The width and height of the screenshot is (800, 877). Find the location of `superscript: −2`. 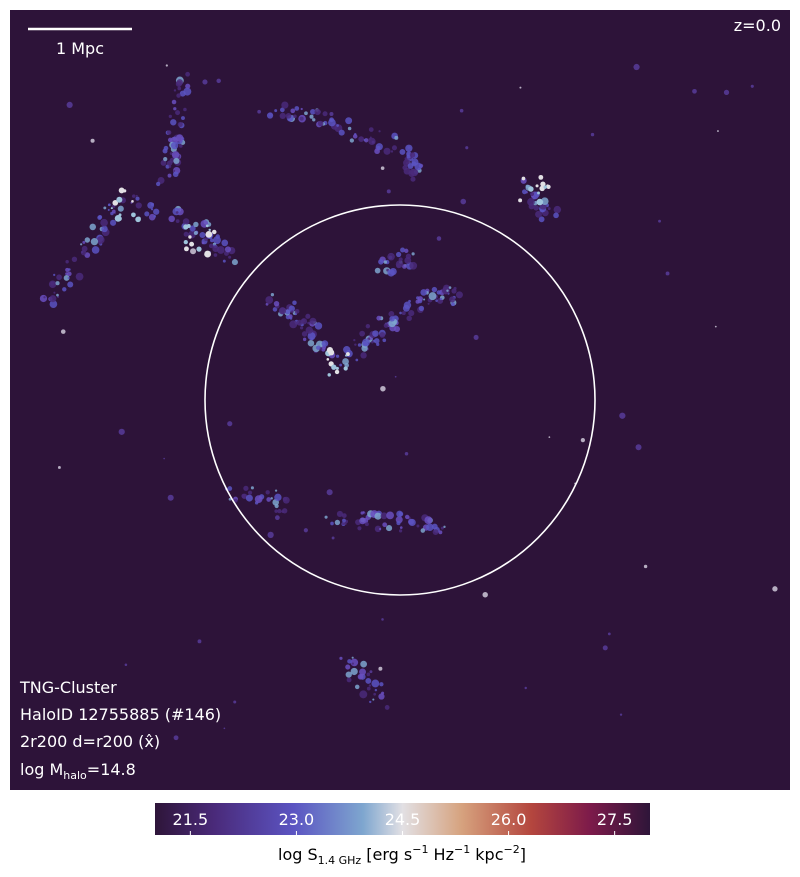

superscript: −2 is located at coordinates (512, 849).